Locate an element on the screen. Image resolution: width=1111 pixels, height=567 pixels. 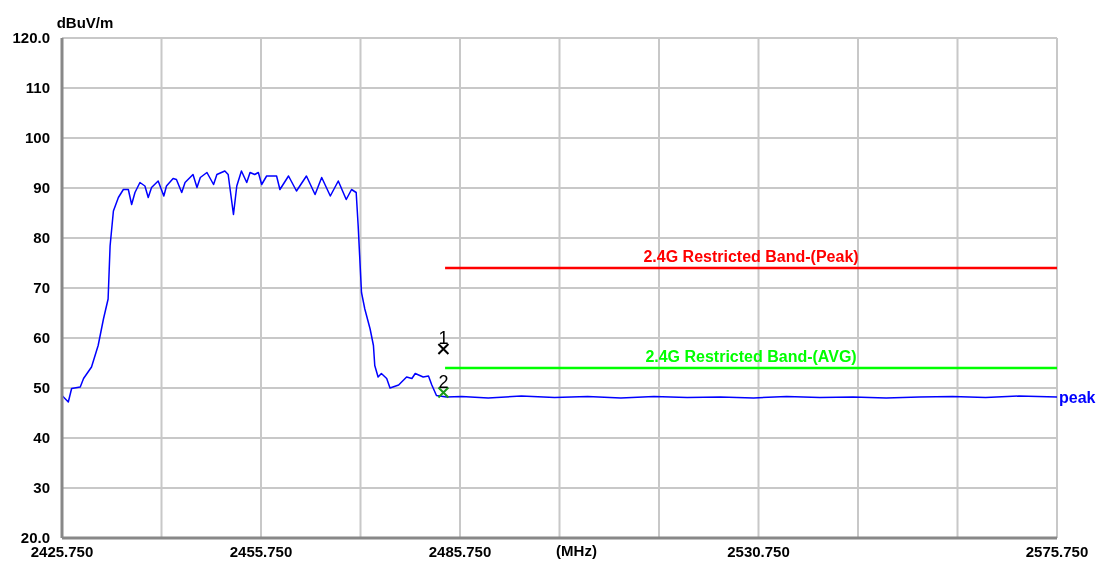
series-label: peak is located at coordinates (1077, 397).